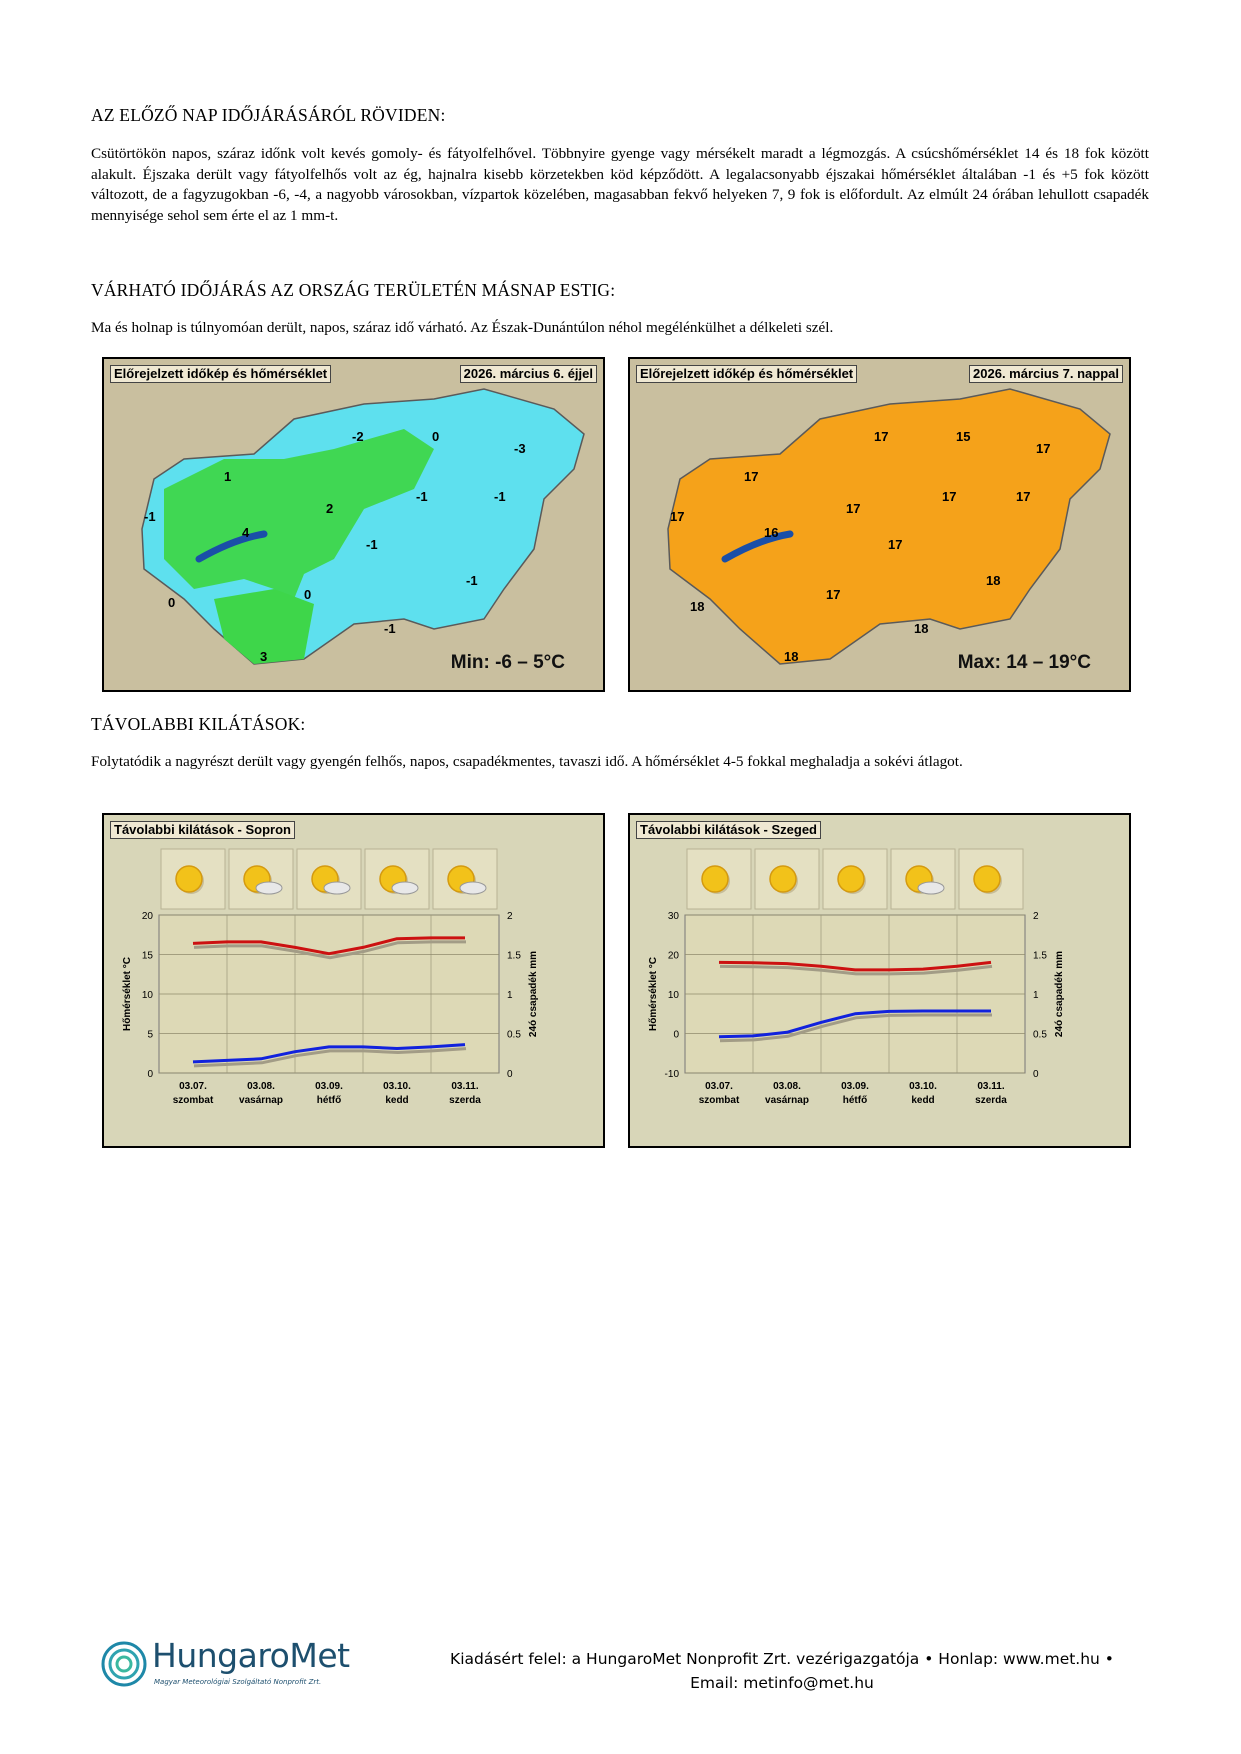 The image size is (1241, 1754). Describe the element at coordinates (520, 448) in the screenshot. I see `map-temp: -3` at that location.